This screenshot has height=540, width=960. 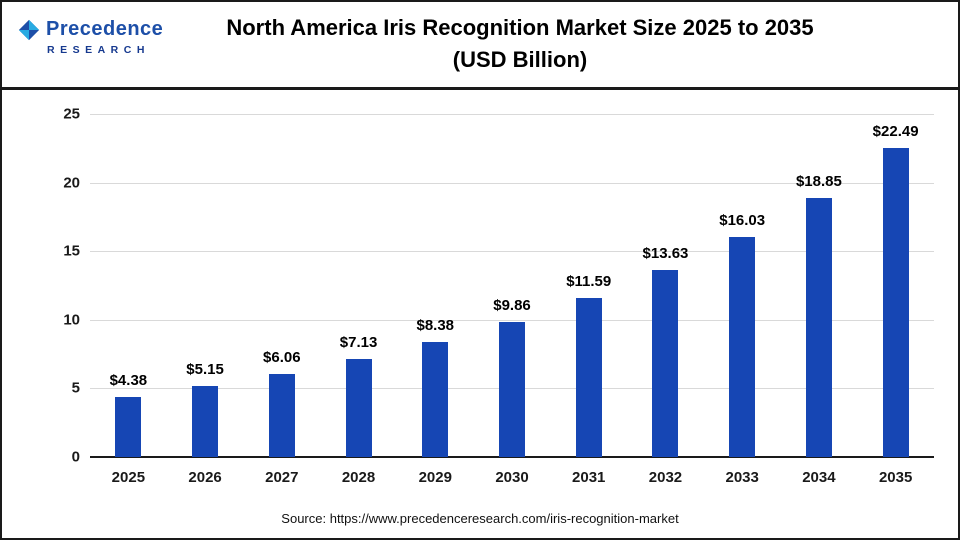 I want to click on bar-2034, so click(x=818, y=327).